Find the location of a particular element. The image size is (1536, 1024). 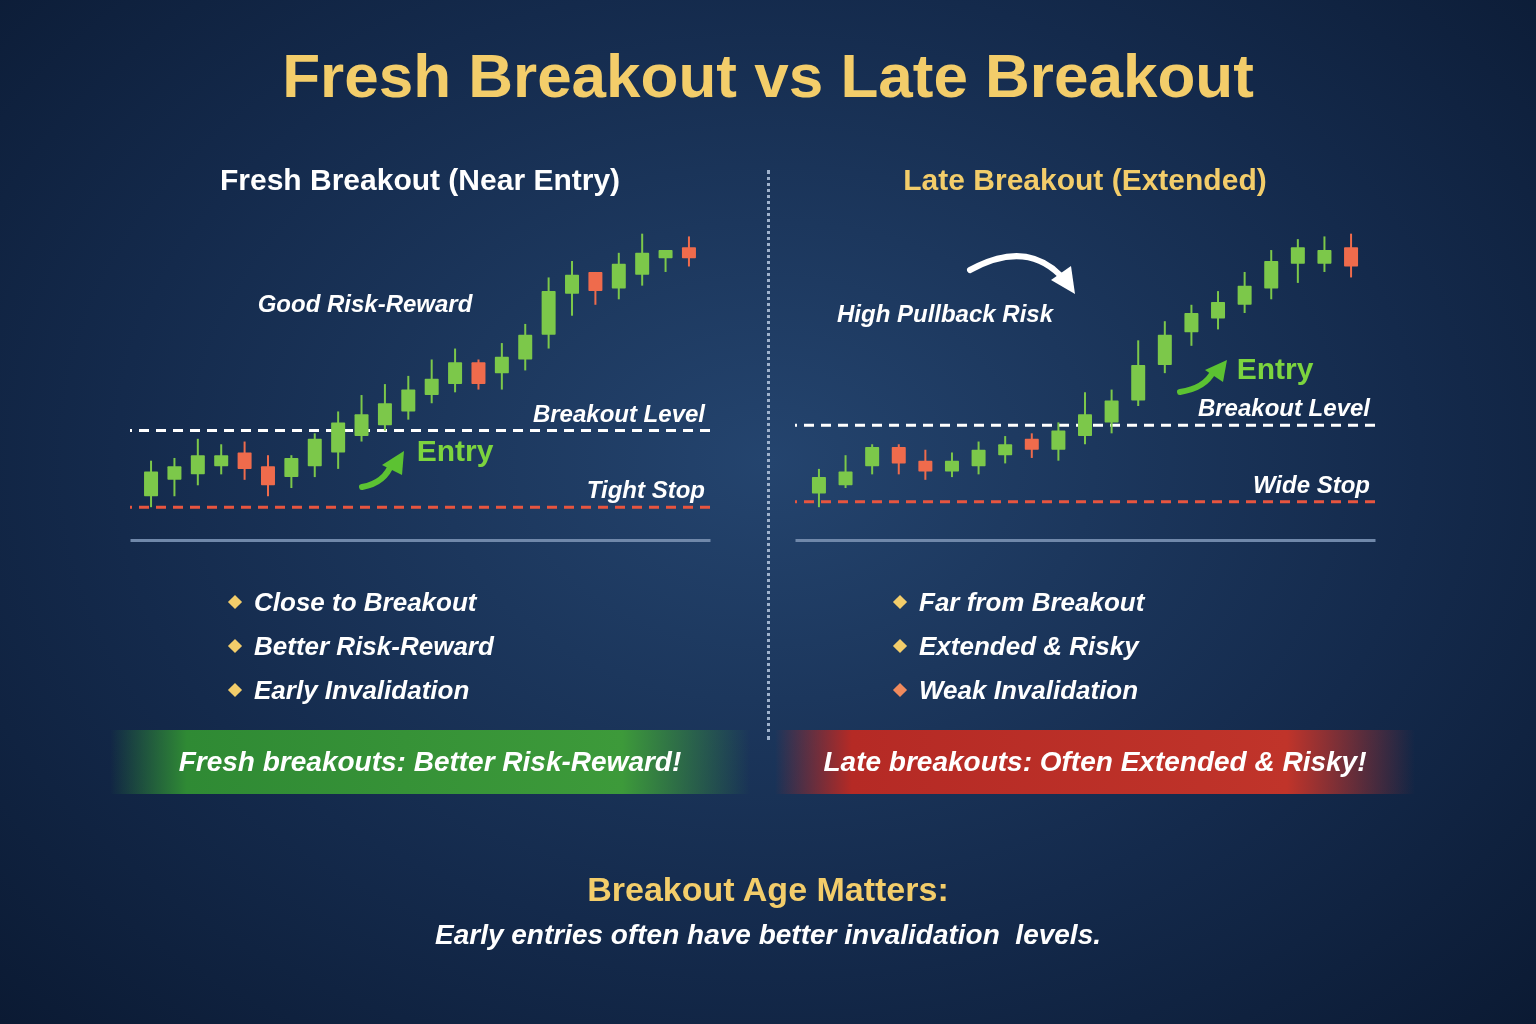

ref-line-label: Wide Stop is located at coordinates (1311, 484).